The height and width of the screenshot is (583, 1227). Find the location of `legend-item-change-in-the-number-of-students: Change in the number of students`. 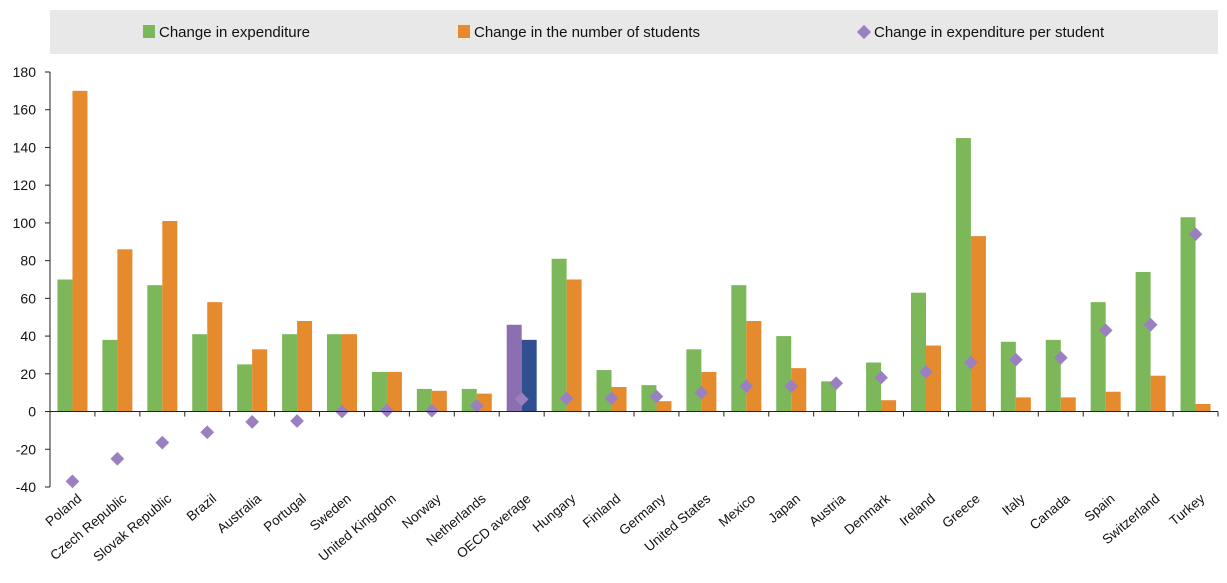

legend-item-change-in-the-number-of-students: Change in the number of students is located at coordinates (579, 32).